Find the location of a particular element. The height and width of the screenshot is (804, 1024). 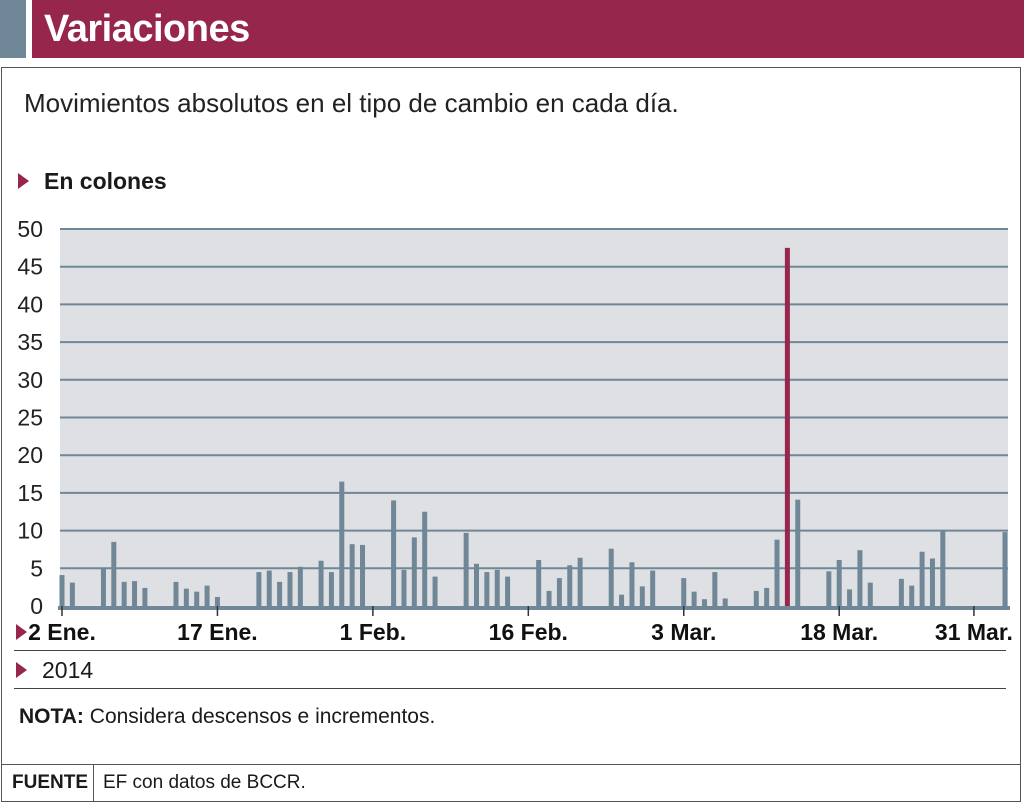

x-tick-label: 3 Mar. is located at coordinates (683, 632).